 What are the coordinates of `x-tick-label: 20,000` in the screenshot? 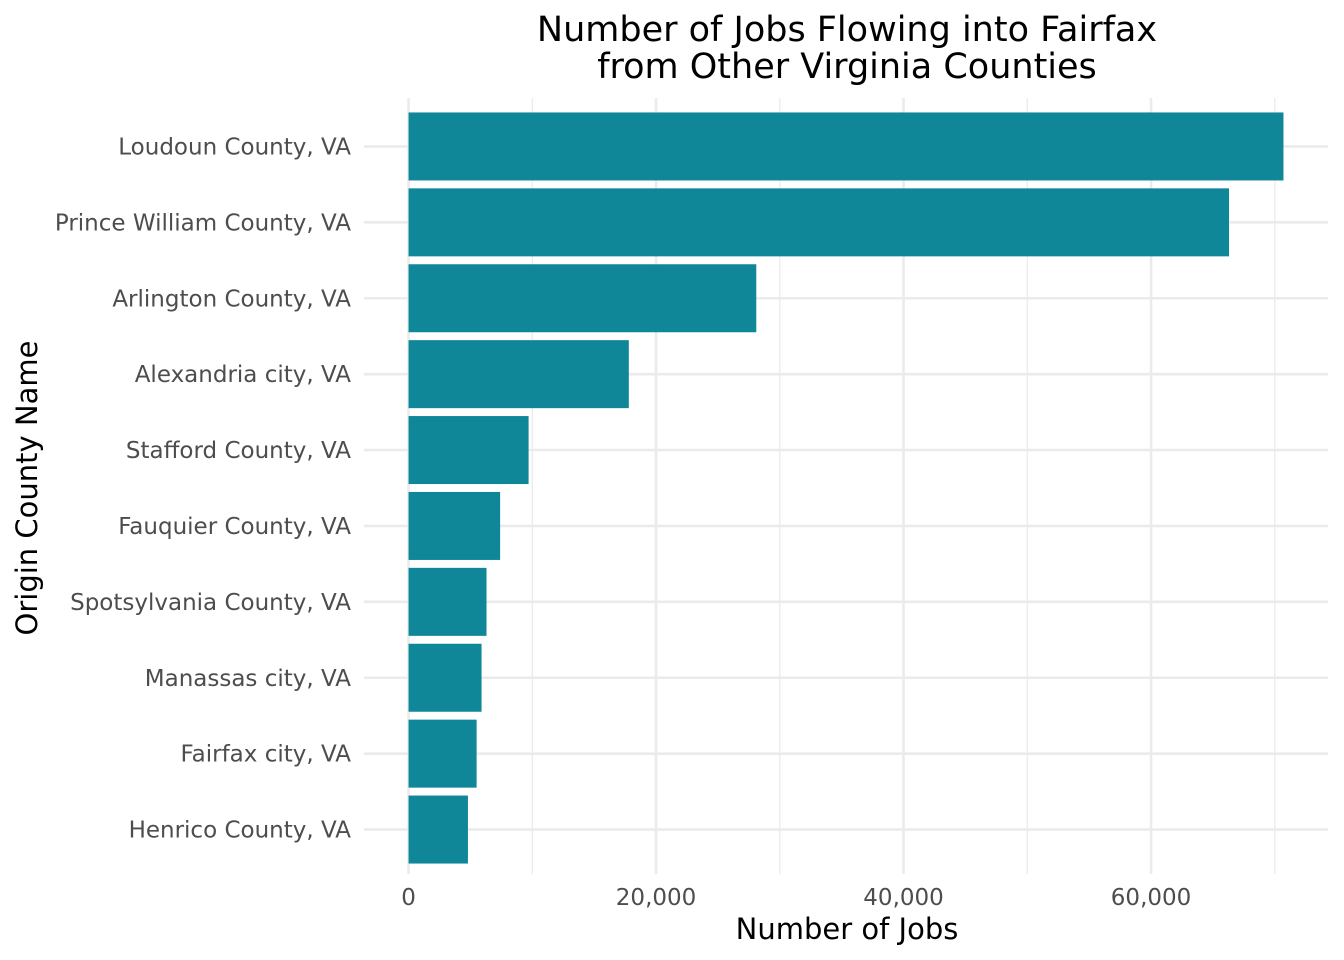 It's located at (656, 898).